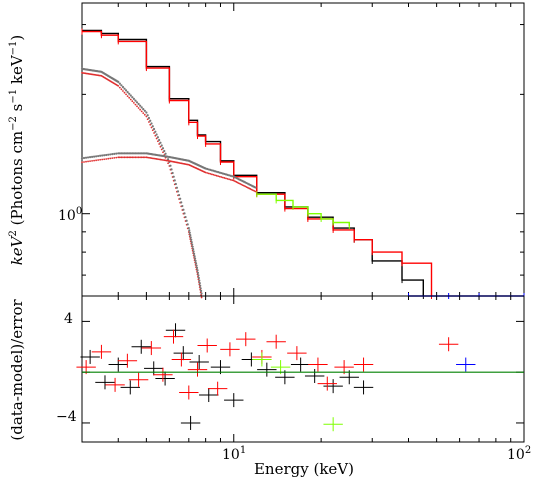 This screenshot has width=542, height=482. I want to click on spectrum-y-tick-label: 100, so click(70, 215).